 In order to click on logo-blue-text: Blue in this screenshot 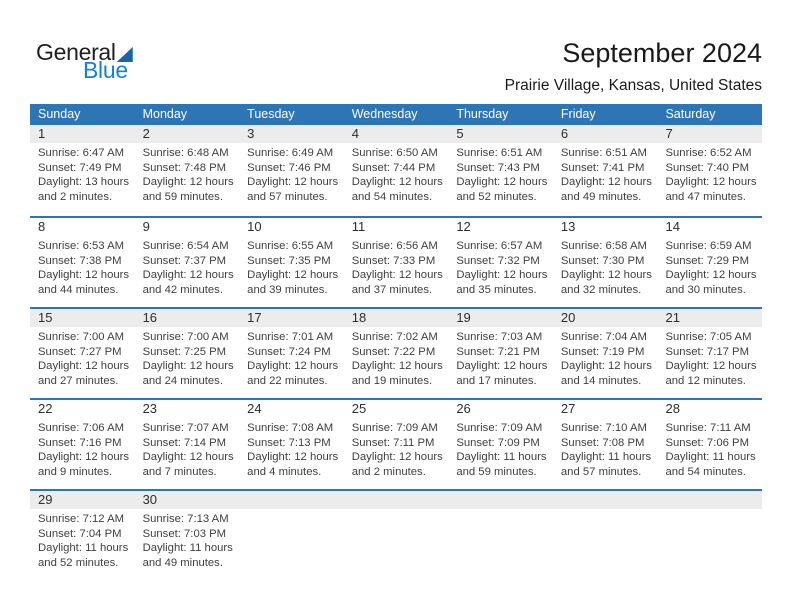, I will do `click(105, 70)`.